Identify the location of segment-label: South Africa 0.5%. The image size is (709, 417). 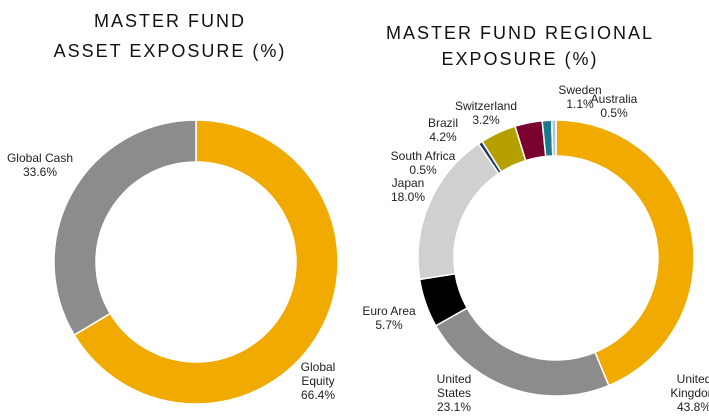
(423, 163).